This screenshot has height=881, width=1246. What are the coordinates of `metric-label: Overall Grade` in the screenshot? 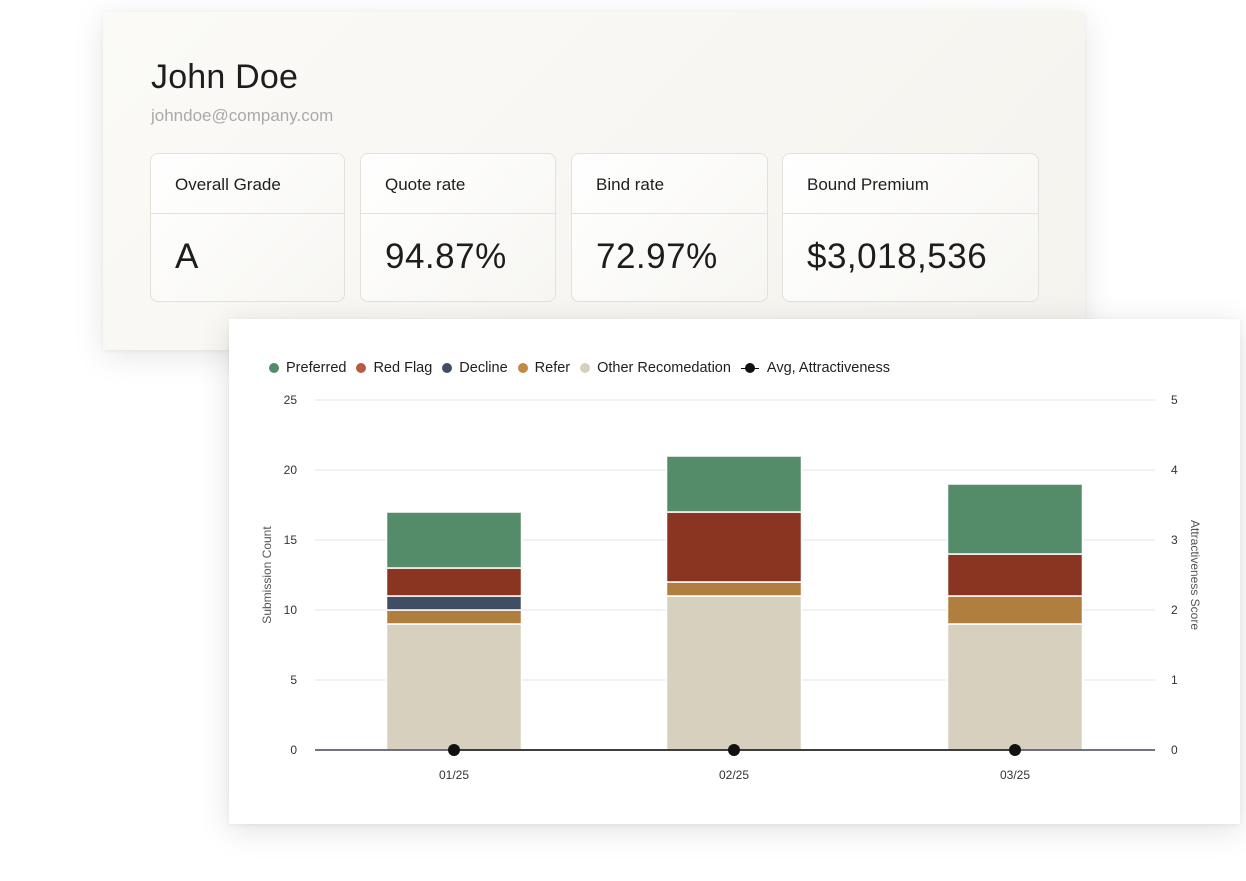 It's located at (247, 184).